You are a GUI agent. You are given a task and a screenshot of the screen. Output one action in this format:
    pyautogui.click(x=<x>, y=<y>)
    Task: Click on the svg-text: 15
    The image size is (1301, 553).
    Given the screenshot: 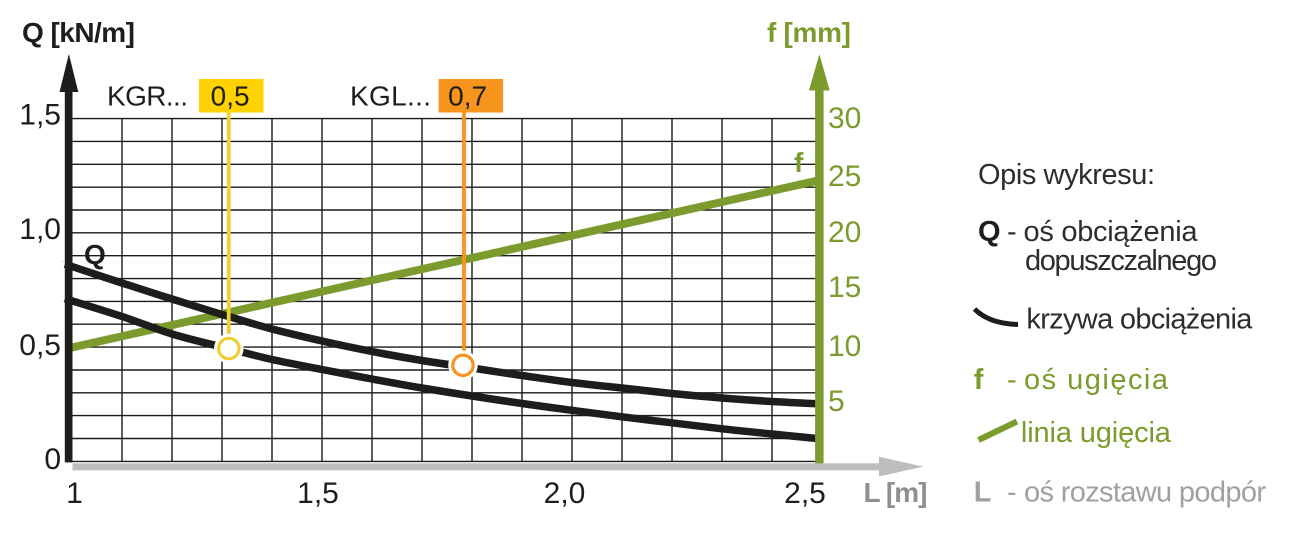 What is the action you would take?
    pyautogui.click(x=844, y=287)
    